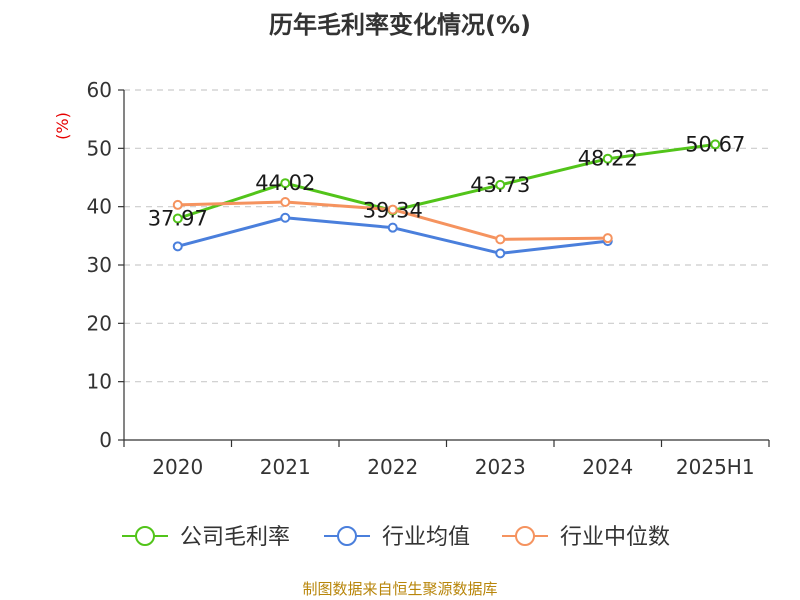 The height and width of the screenshot is (600, 800). I want to click on legend-item-0: 公司毛利率, so click(206, 537).